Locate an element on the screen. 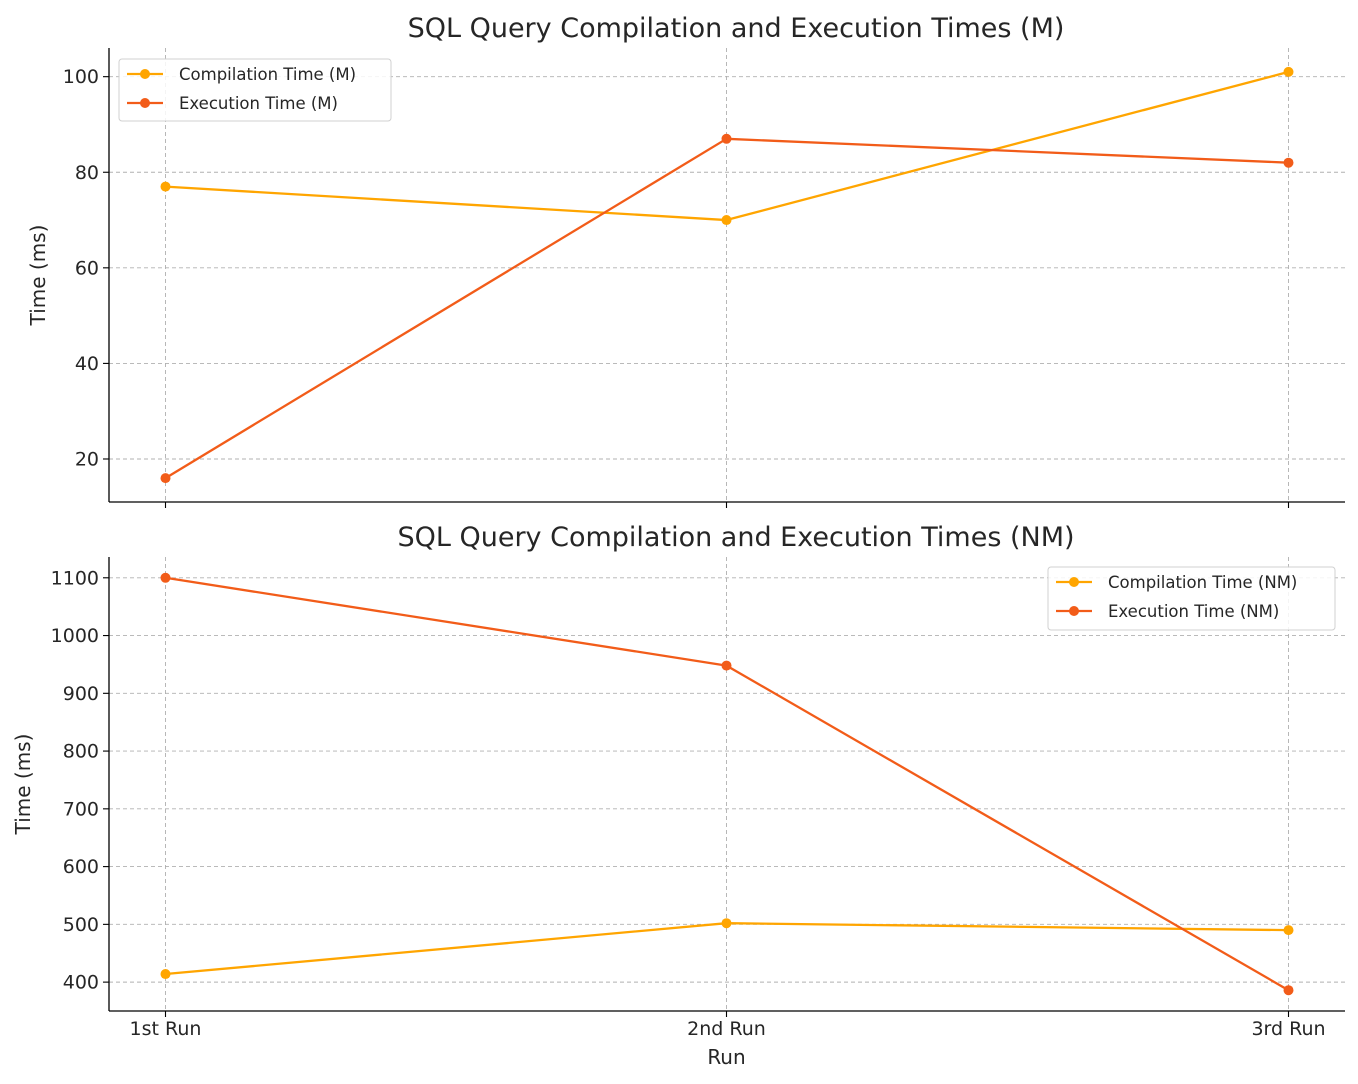 The image size is (1358, 1084). y-tick-label: 80 is located at coordinates (87, 173).